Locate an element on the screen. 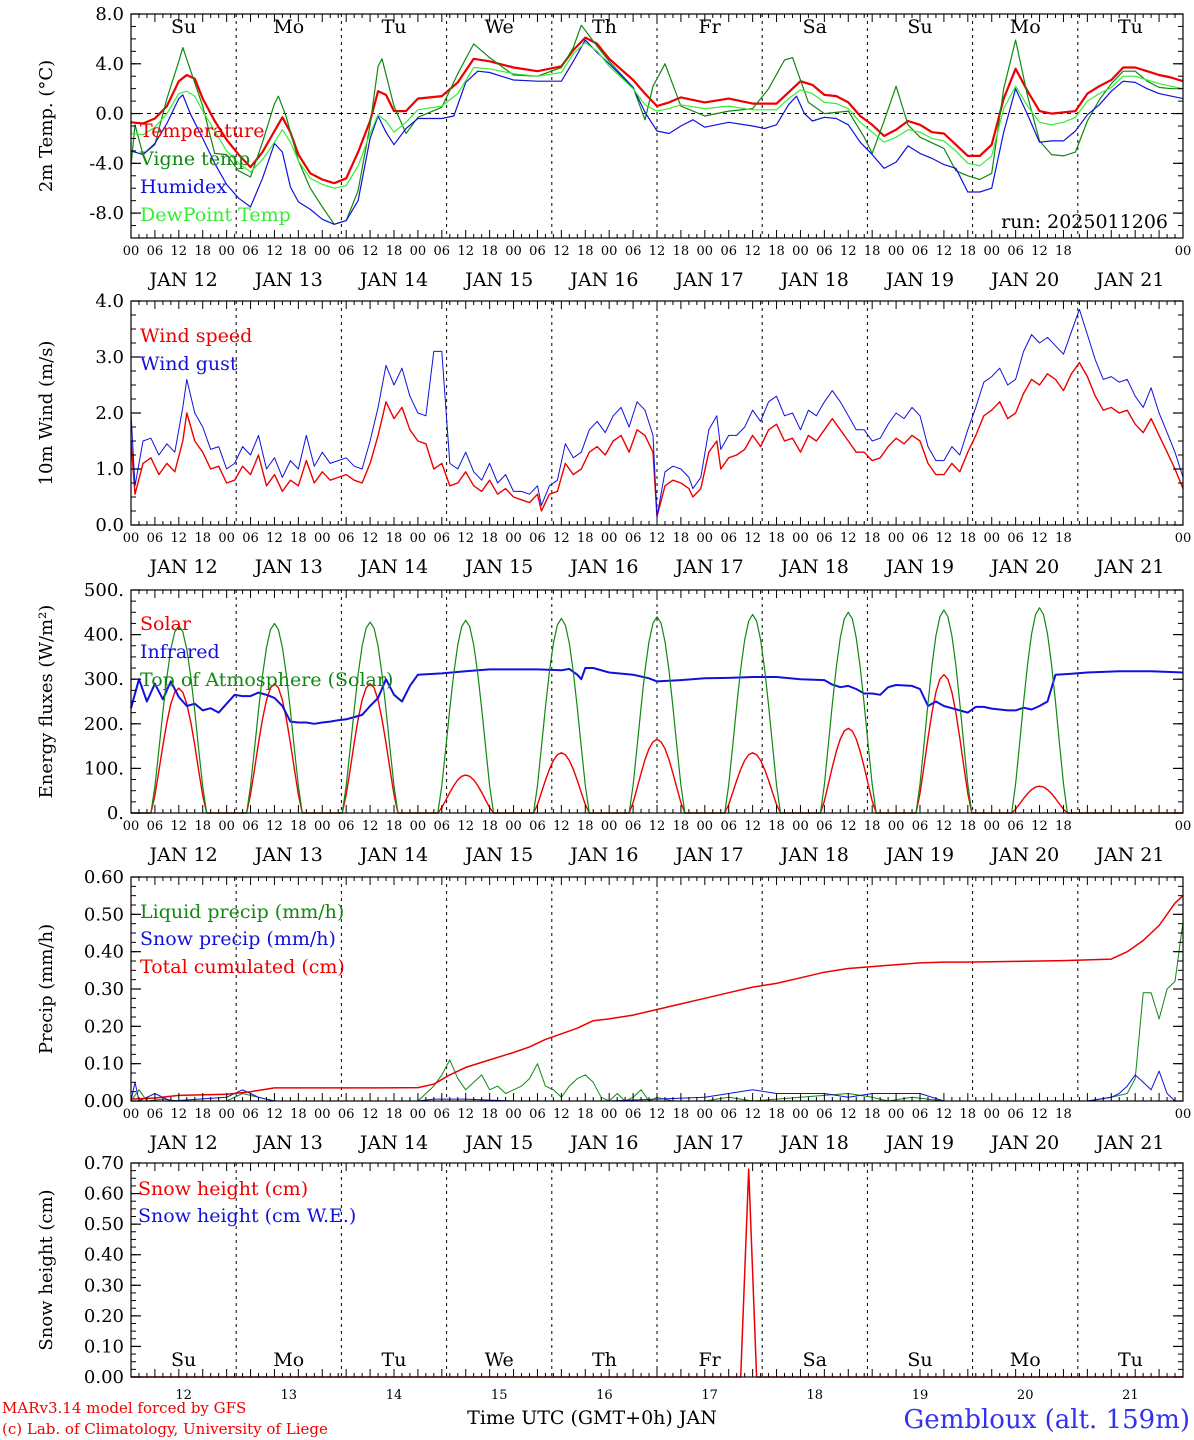 Image resolution: width=1194 pixels, height=1440 pixels. date-label: JAN 15 is located at coordinates (498, 1143).